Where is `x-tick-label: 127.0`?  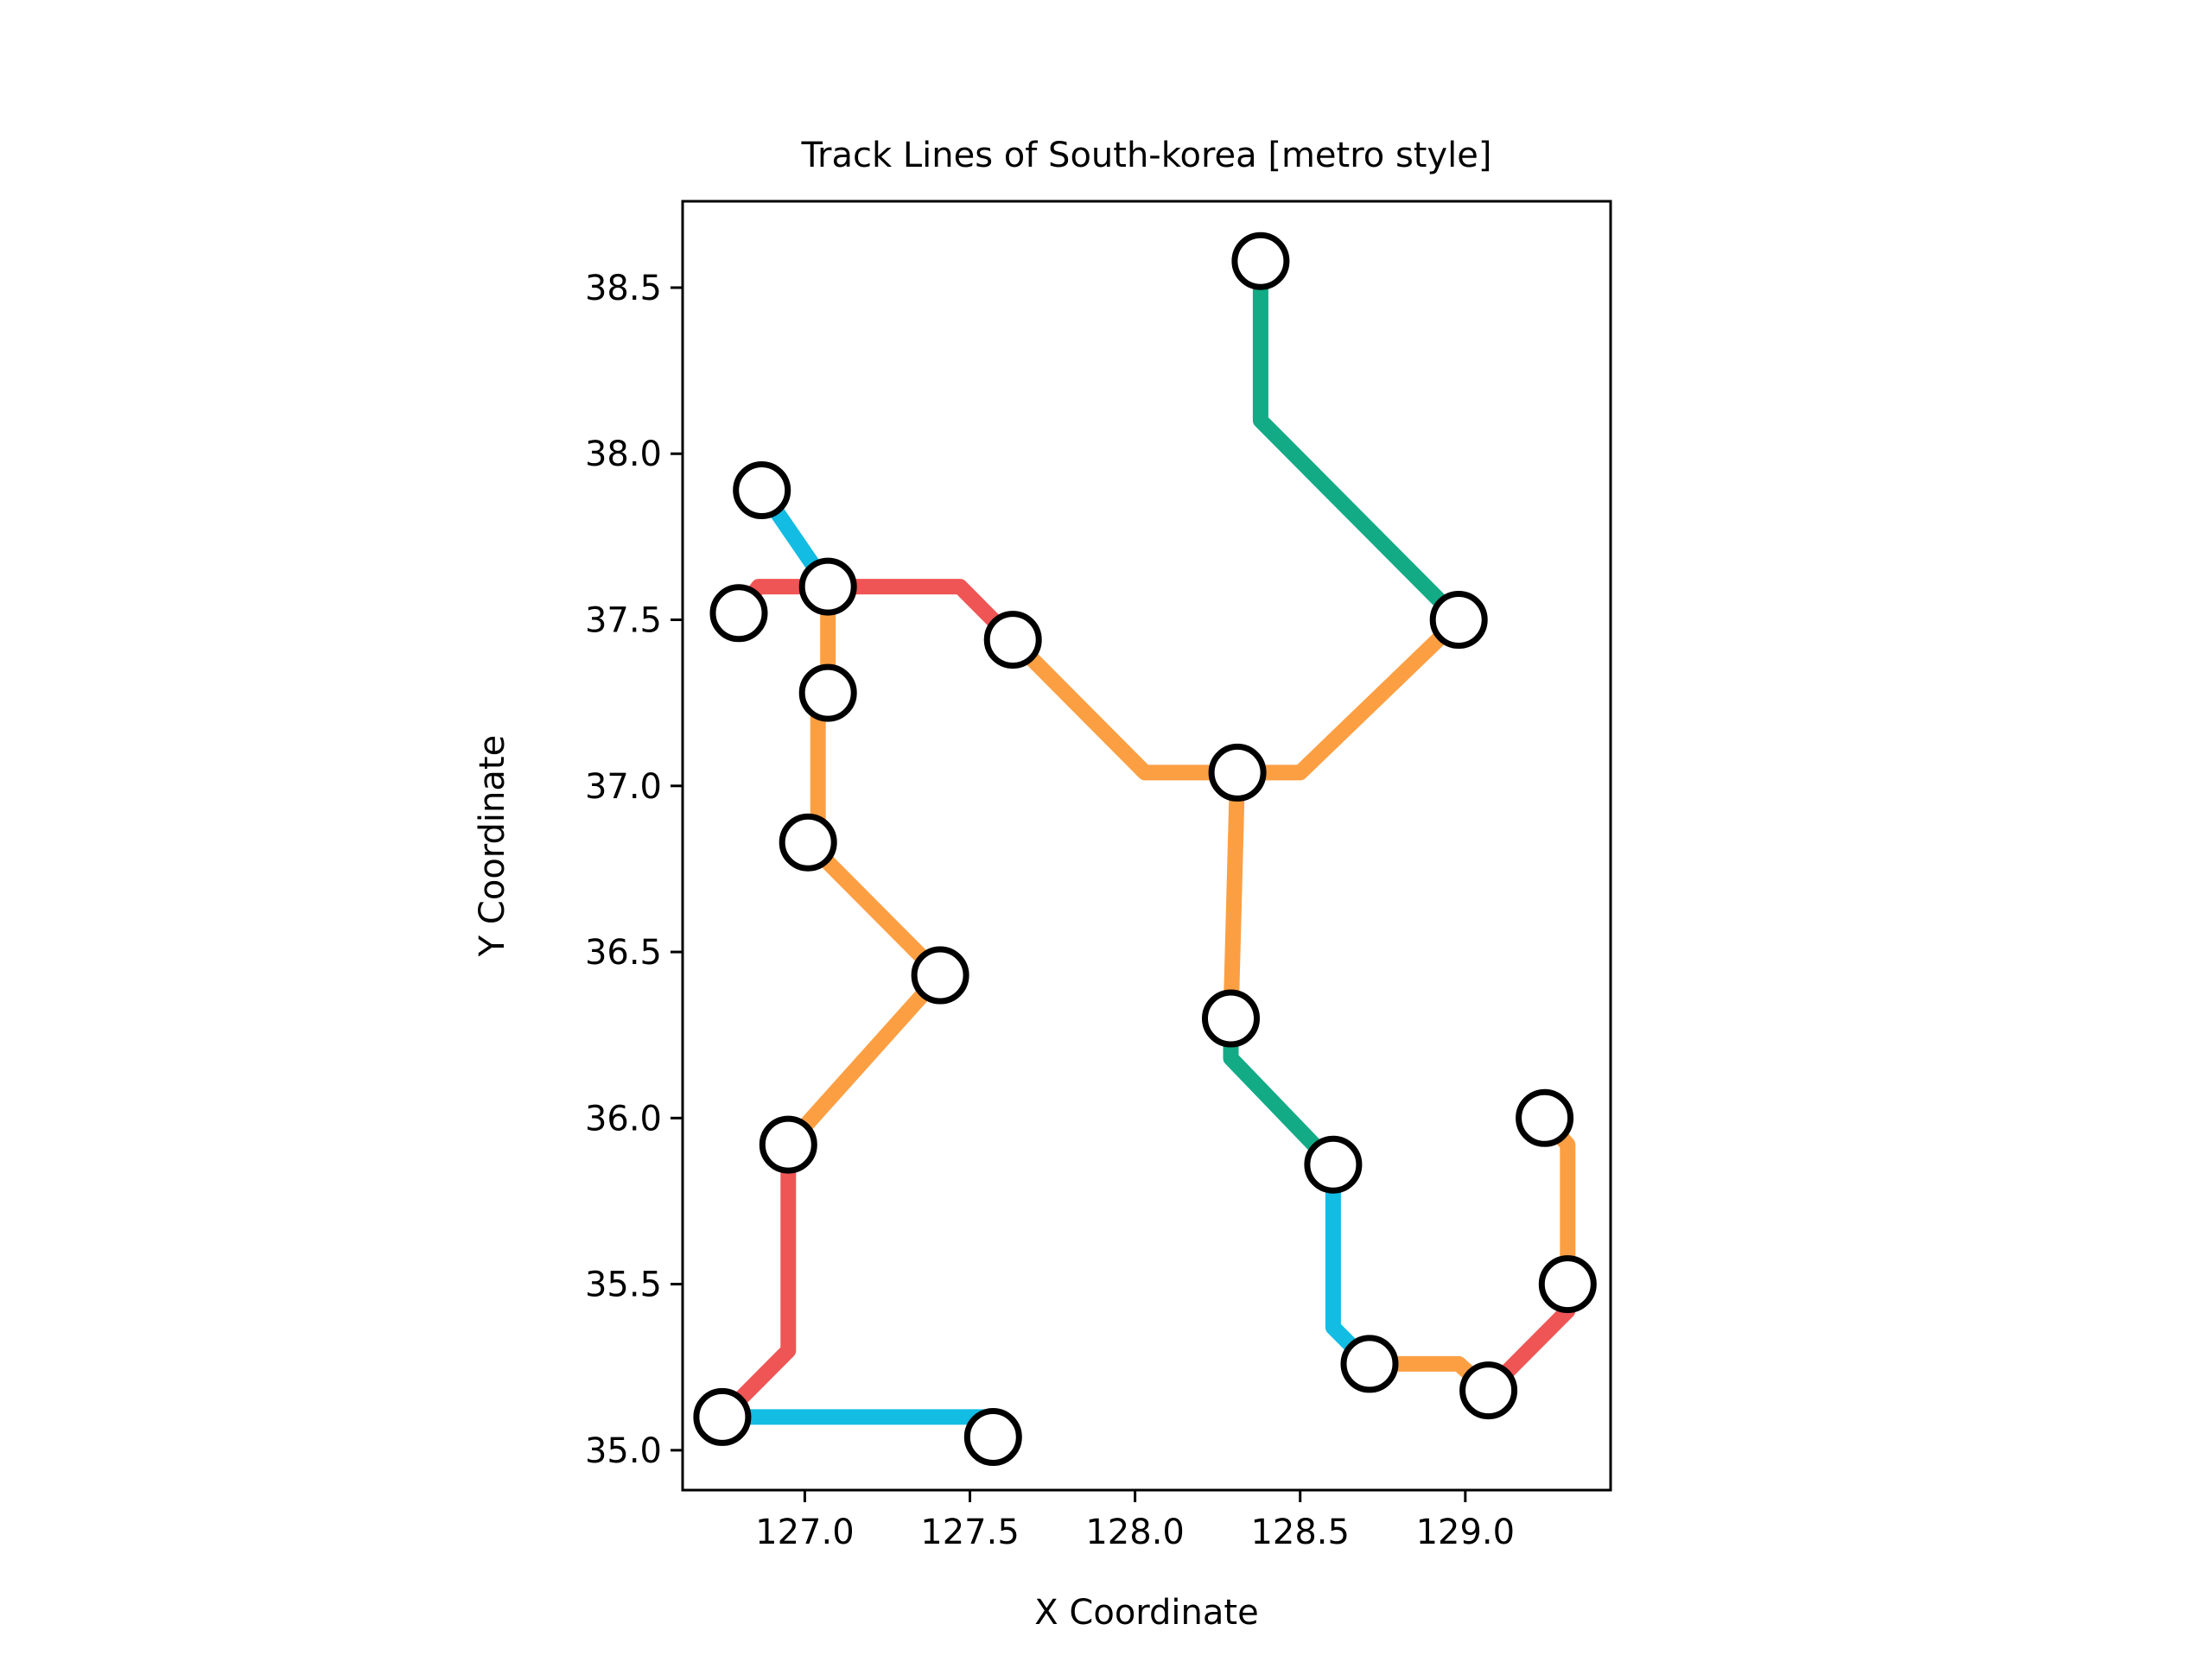 x-tick-label: 127.0 is located at coordinates (805, 1532).